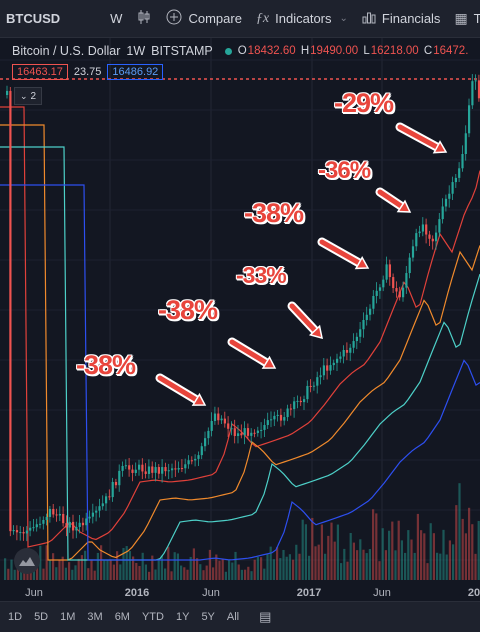 The image size is (480, 632). What do you see at coordinates (135, 72) in the screenshot?
I see `ask-price: 16486.92` at bounding box center [135, 72].